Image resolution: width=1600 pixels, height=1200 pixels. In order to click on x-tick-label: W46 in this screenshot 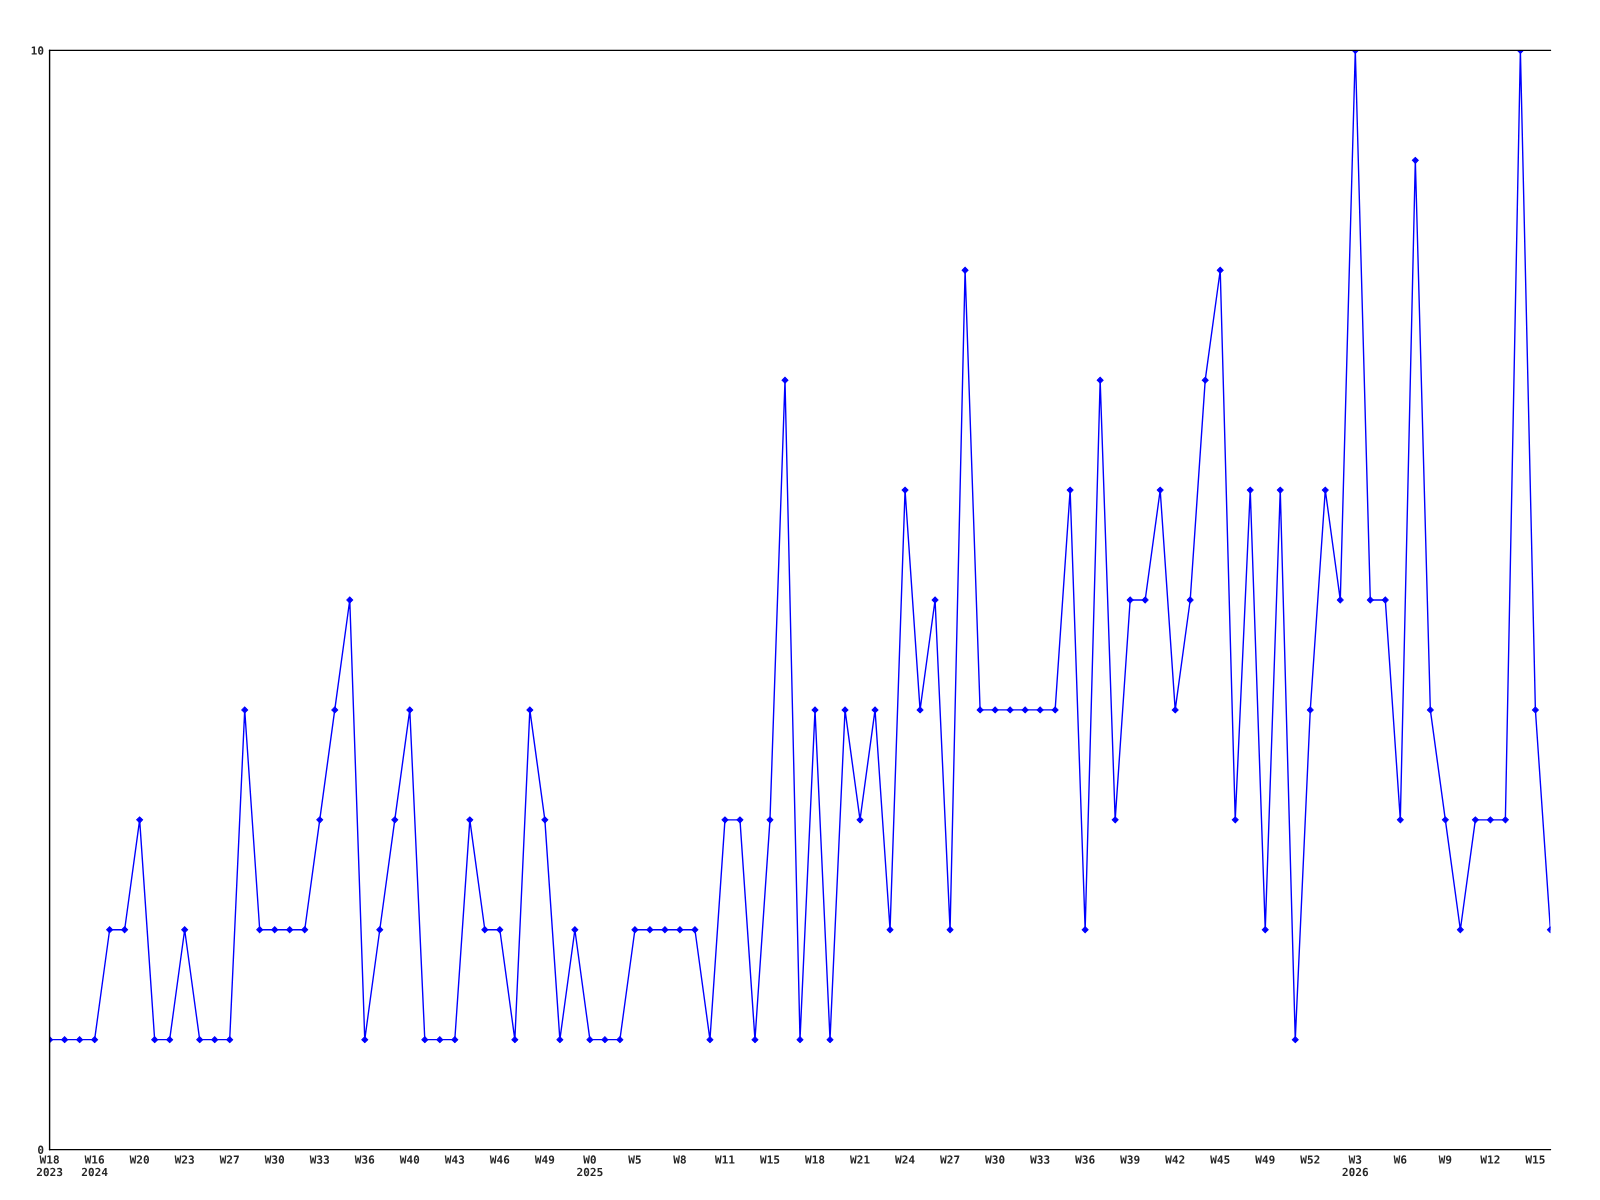, I will do `click(499, 1159)`.